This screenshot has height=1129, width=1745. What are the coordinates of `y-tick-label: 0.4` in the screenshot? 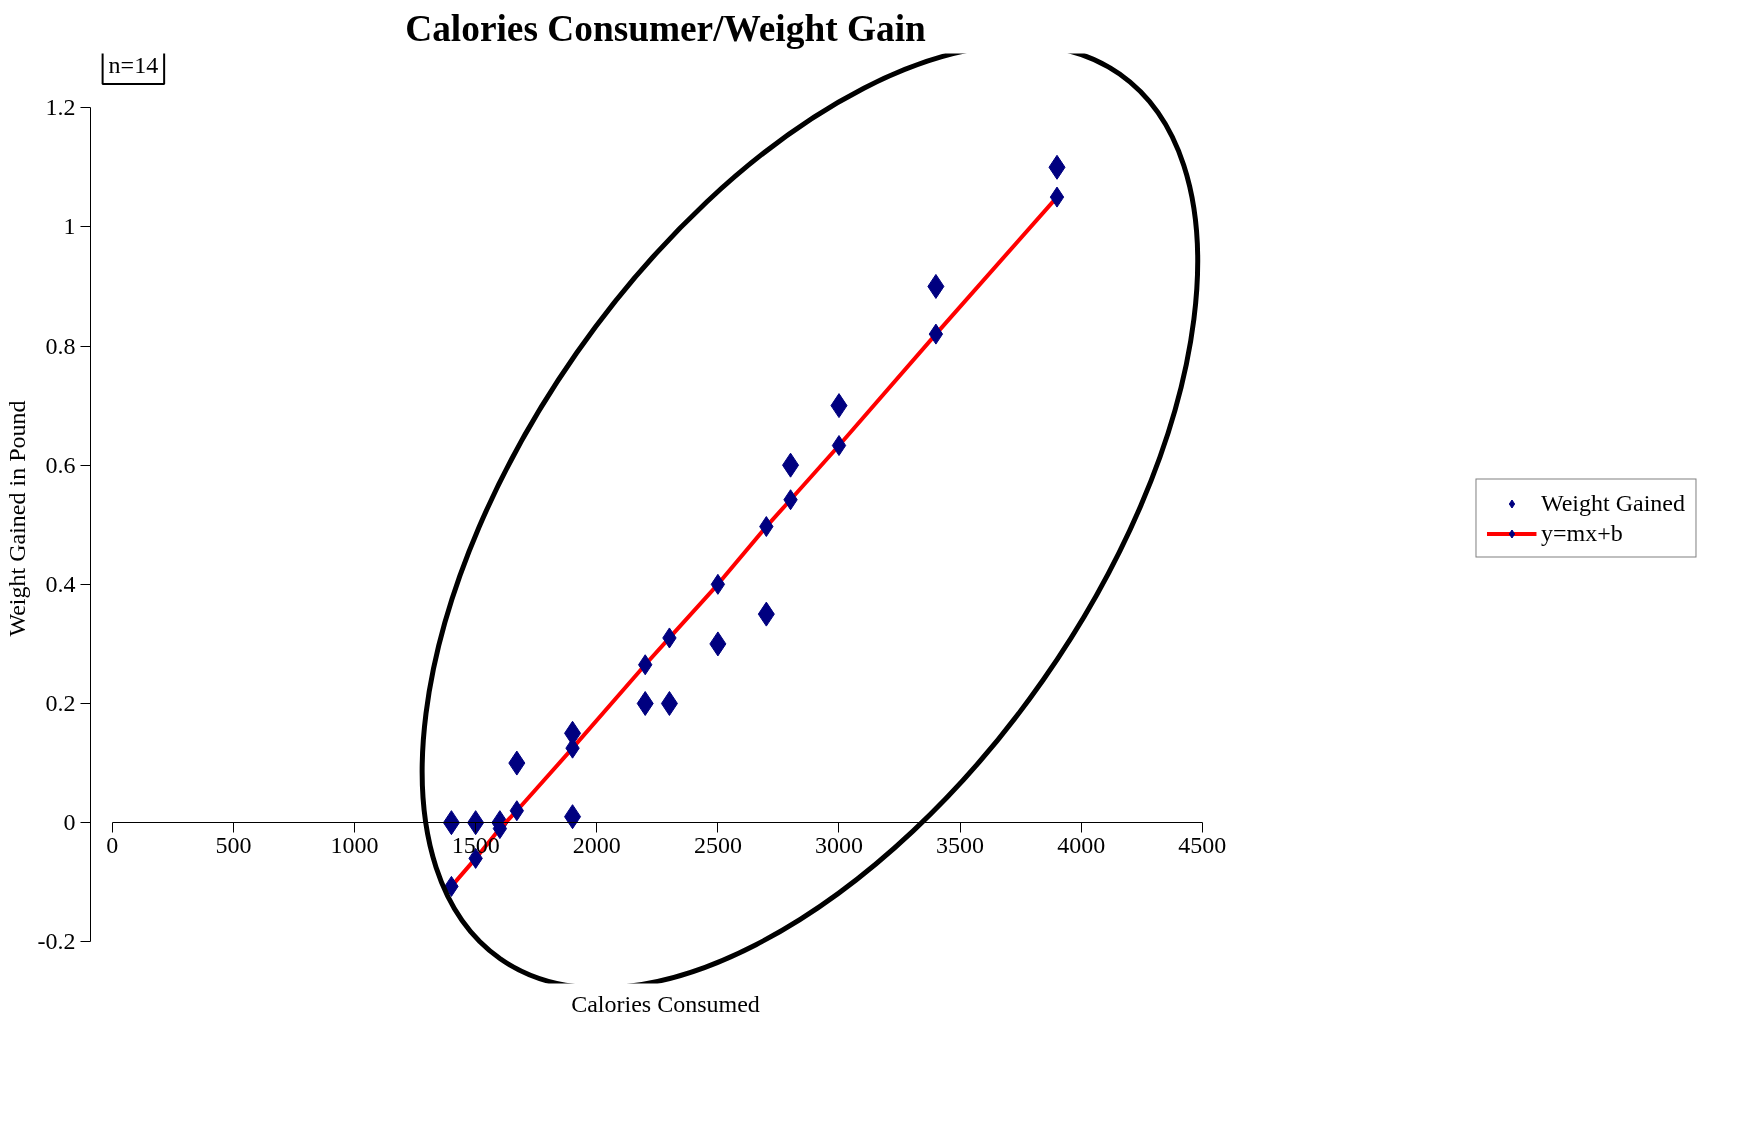 It's located at (60, 583).